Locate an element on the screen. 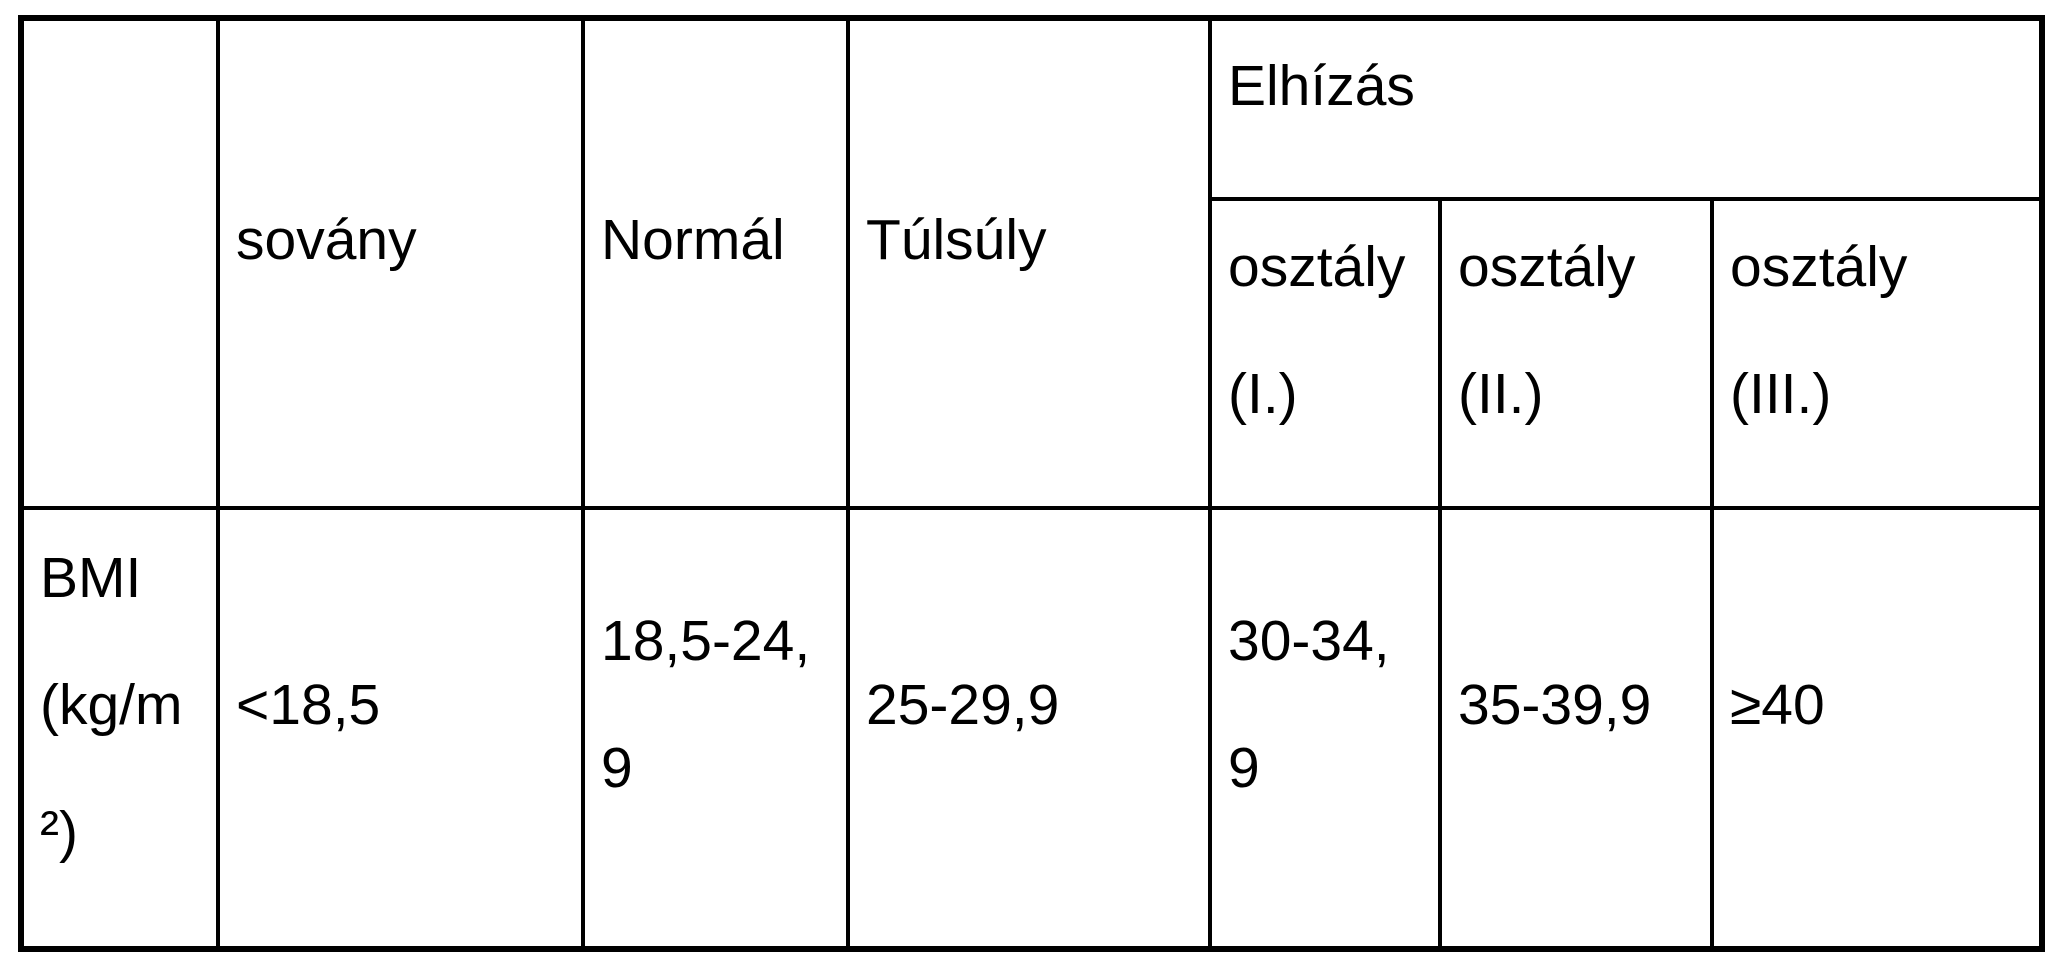  header-cell-osztaly-3: osztály (III.) is located at coordinates (1877, 353).